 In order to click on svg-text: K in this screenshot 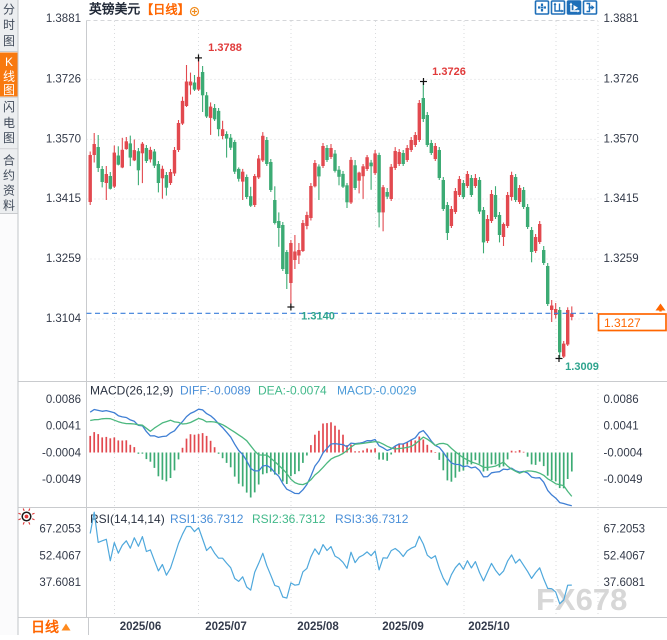, I will do `click(9, 62)`.